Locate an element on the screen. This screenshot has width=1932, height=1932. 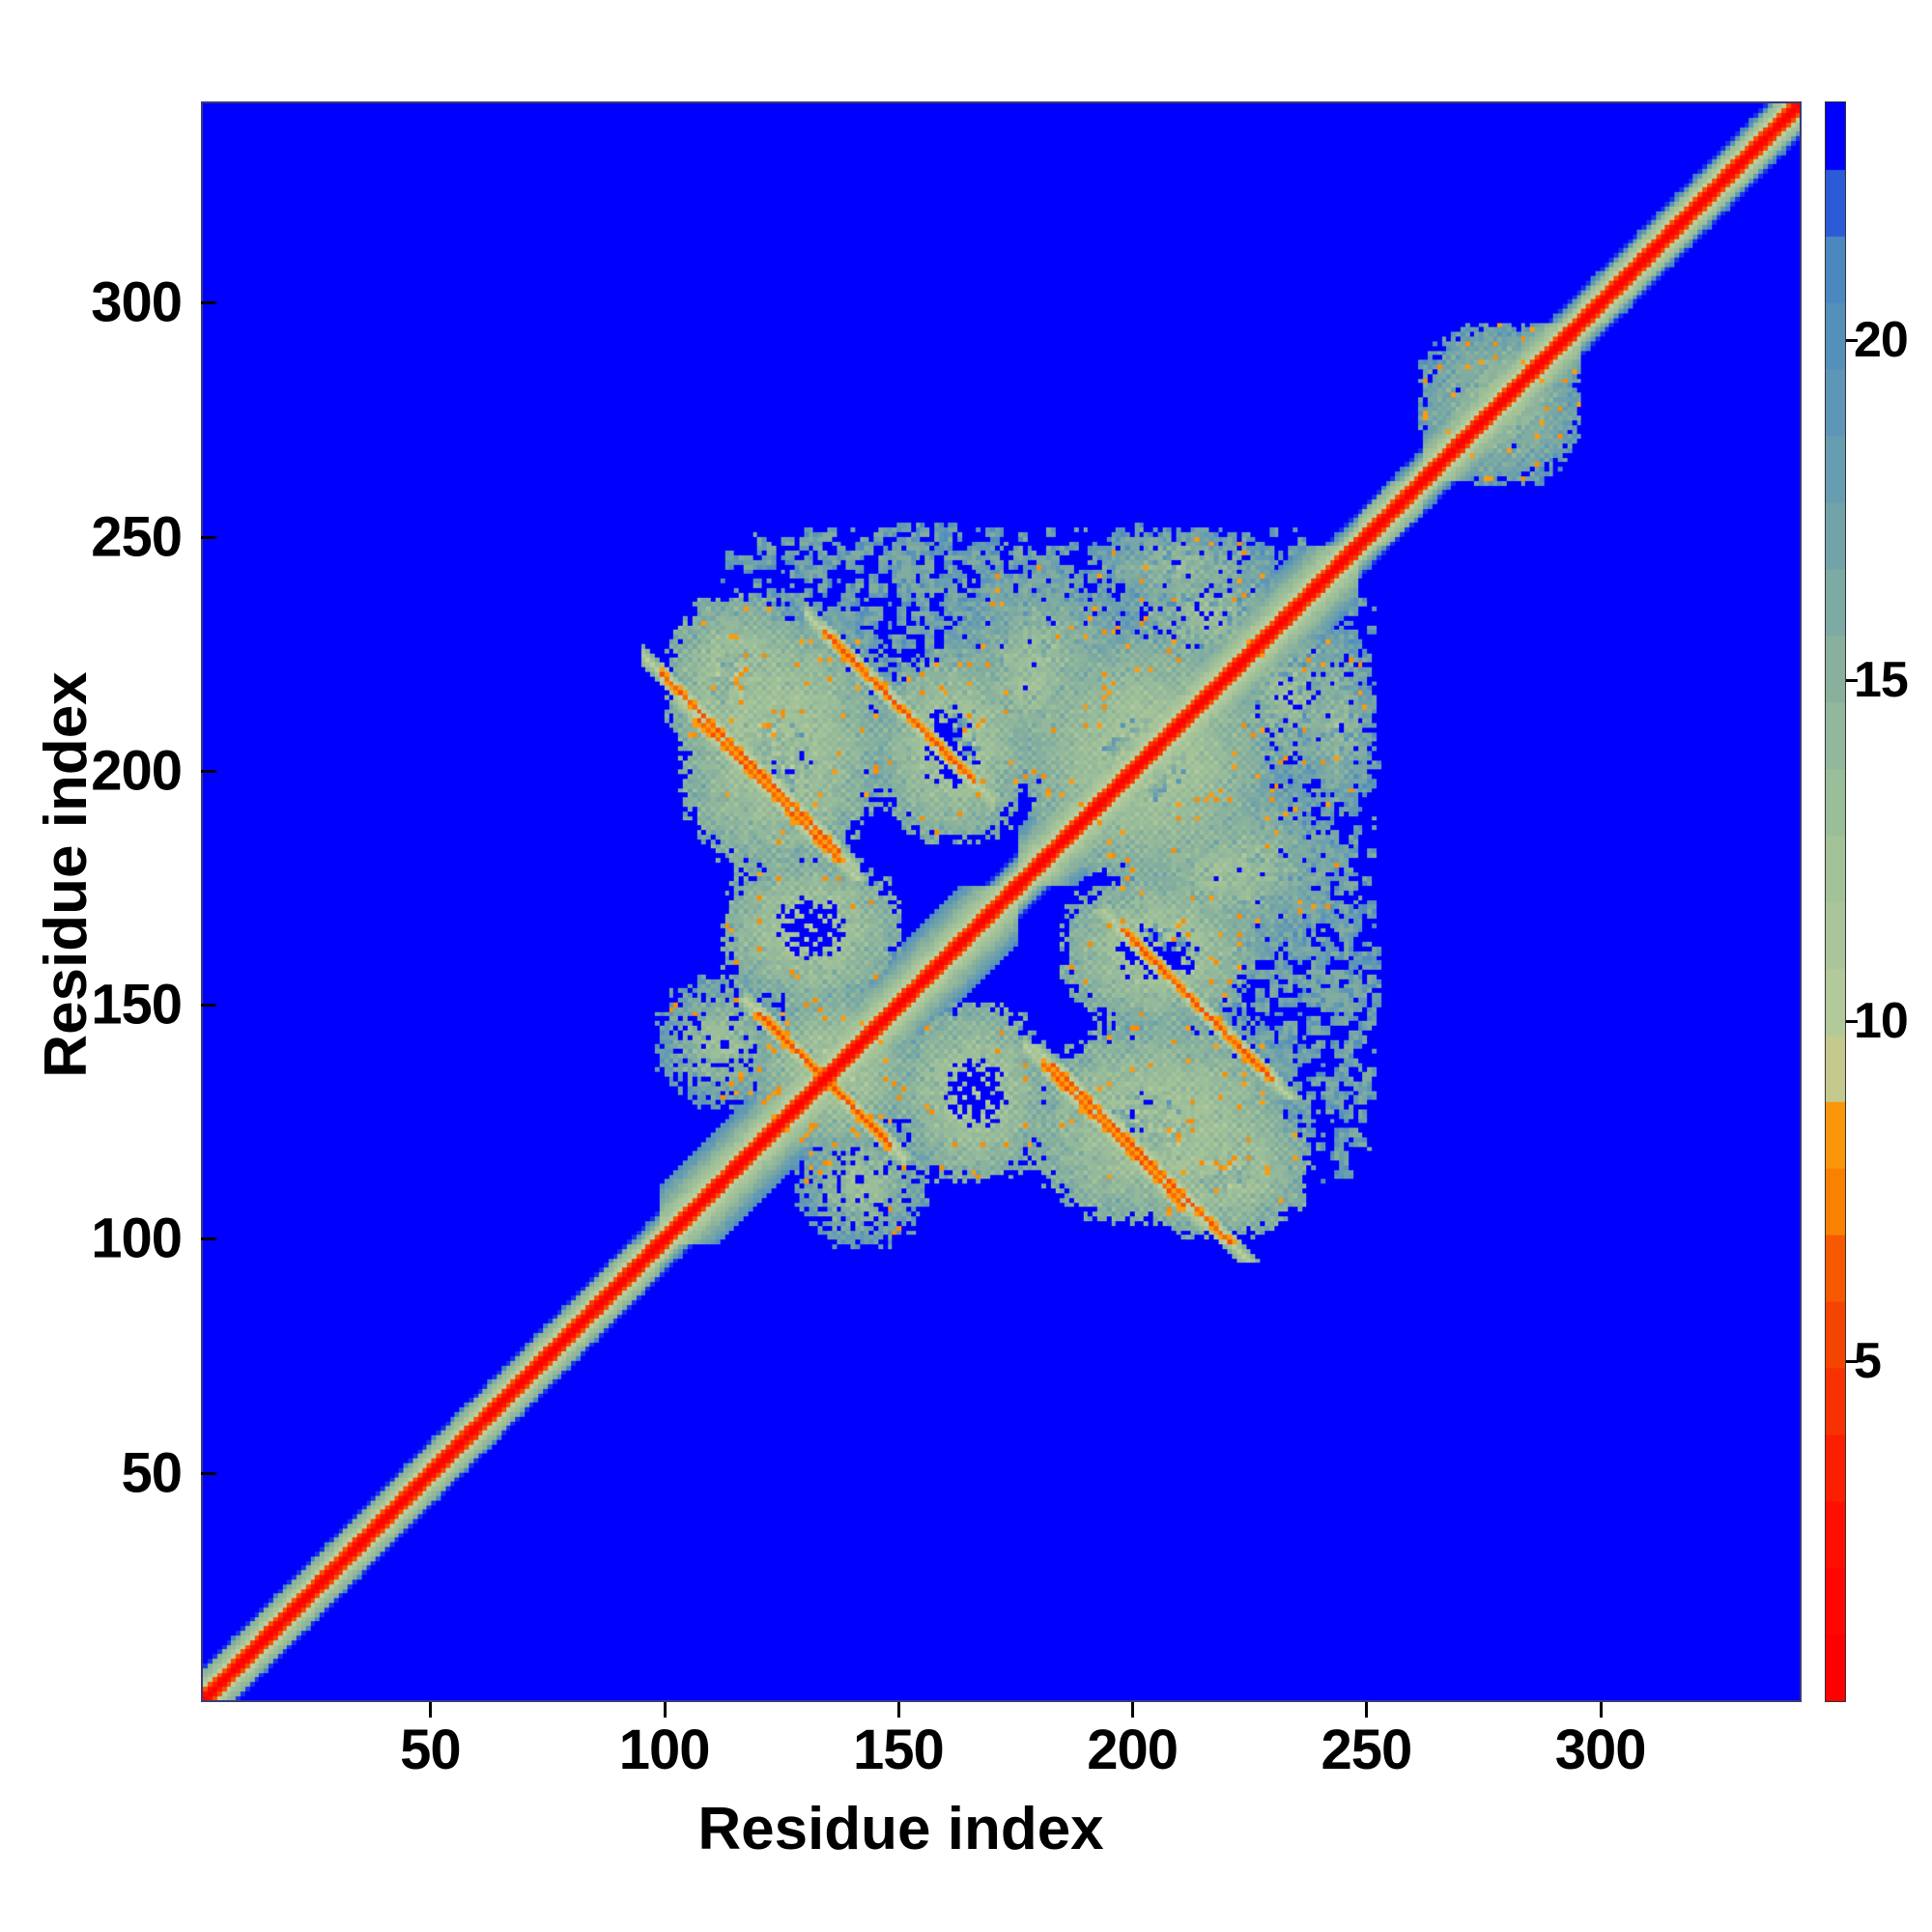
y-tick-label: 300 is located at coordinates (137, 302).